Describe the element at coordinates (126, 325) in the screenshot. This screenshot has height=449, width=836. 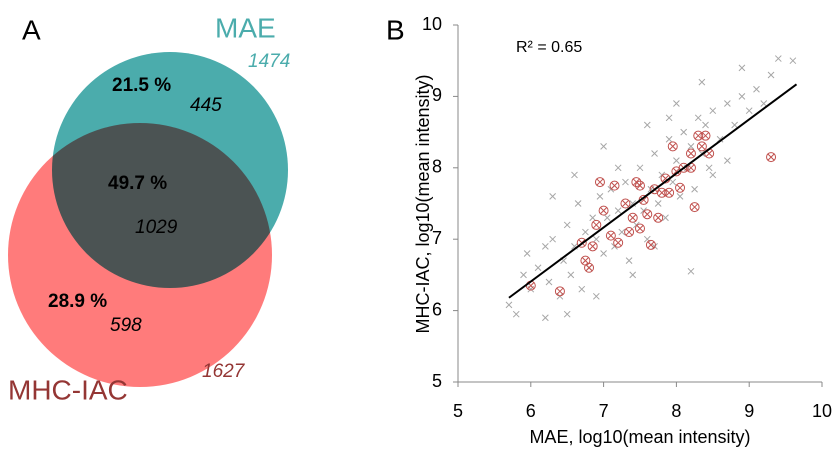
I see `region-count: 598` at that location.